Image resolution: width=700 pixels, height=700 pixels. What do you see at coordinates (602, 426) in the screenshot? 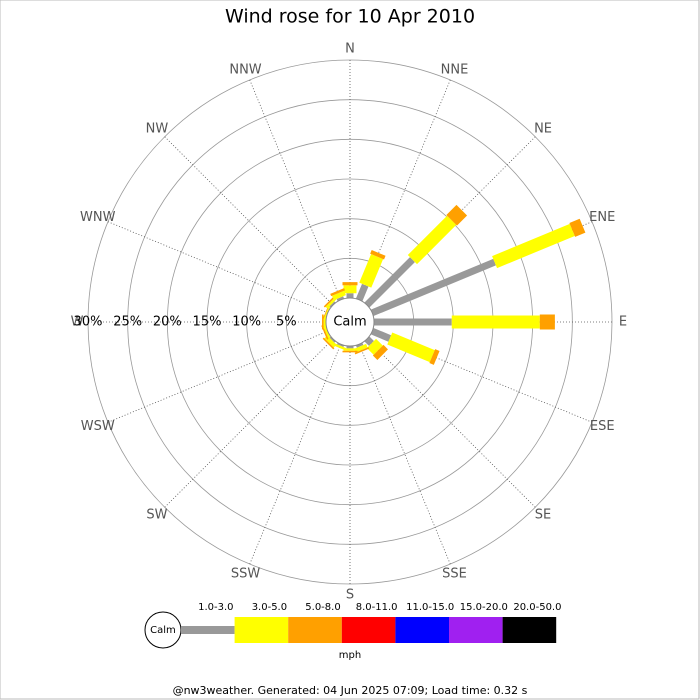
I see `direction-label: ESE` at bounding box center [602, 426].